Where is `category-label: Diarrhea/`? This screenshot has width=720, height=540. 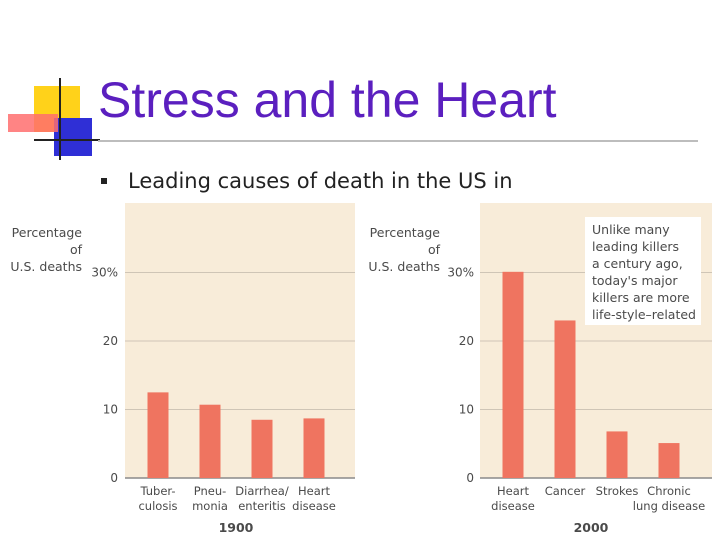 category-label: Diarrhea/ is located at coordinates (262, 491).